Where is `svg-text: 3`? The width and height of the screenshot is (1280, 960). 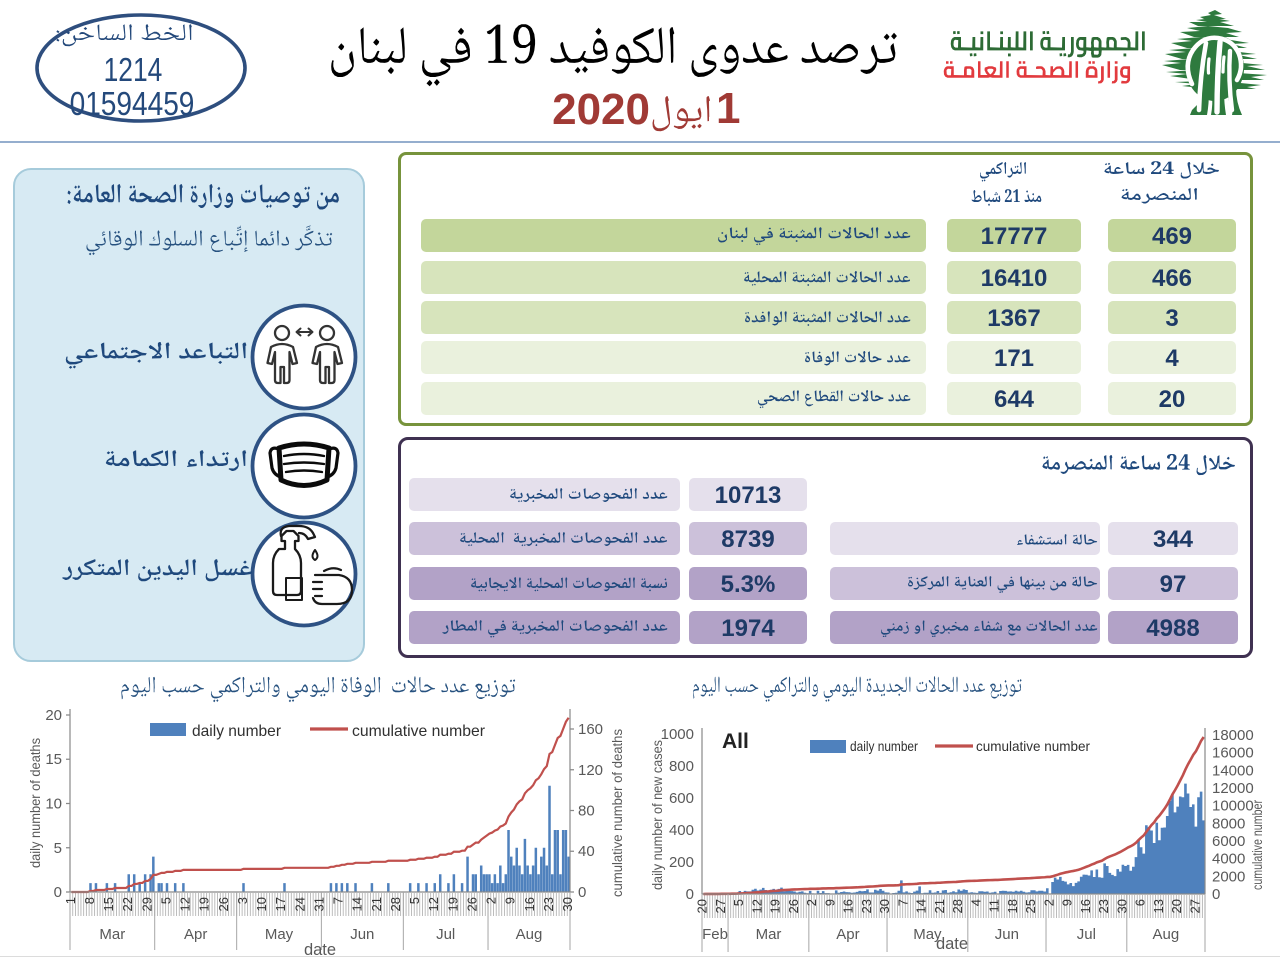 svg-text: 3 is located at coordinates (242, 900).